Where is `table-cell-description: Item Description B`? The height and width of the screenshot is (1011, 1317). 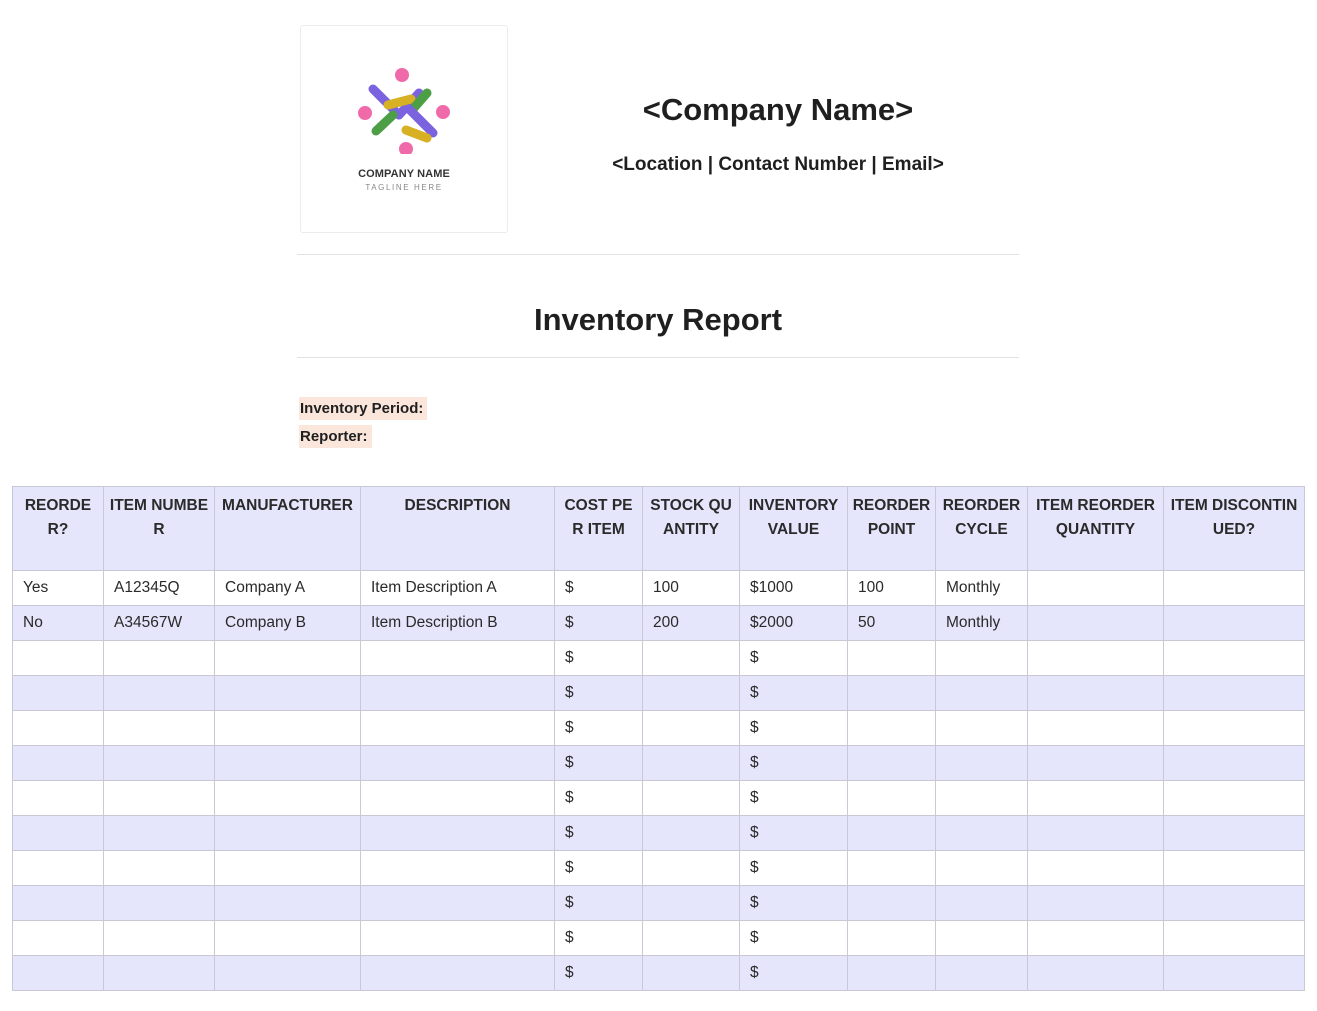 table-cell-description: Item Description B is located at coordinates (457, 623).